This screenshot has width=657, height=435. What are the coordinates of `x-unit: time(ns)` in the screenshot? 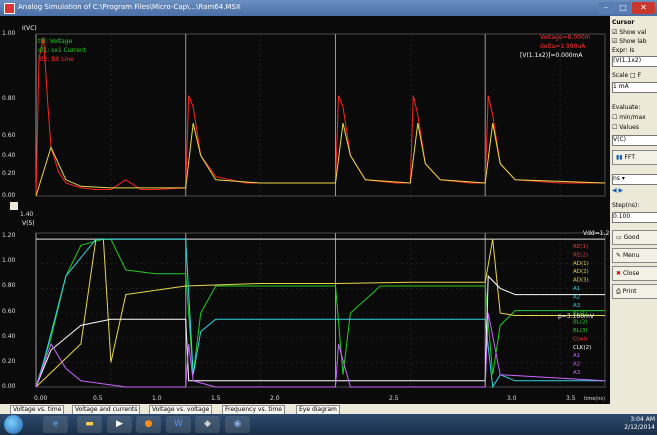 It's located at (594, 399).